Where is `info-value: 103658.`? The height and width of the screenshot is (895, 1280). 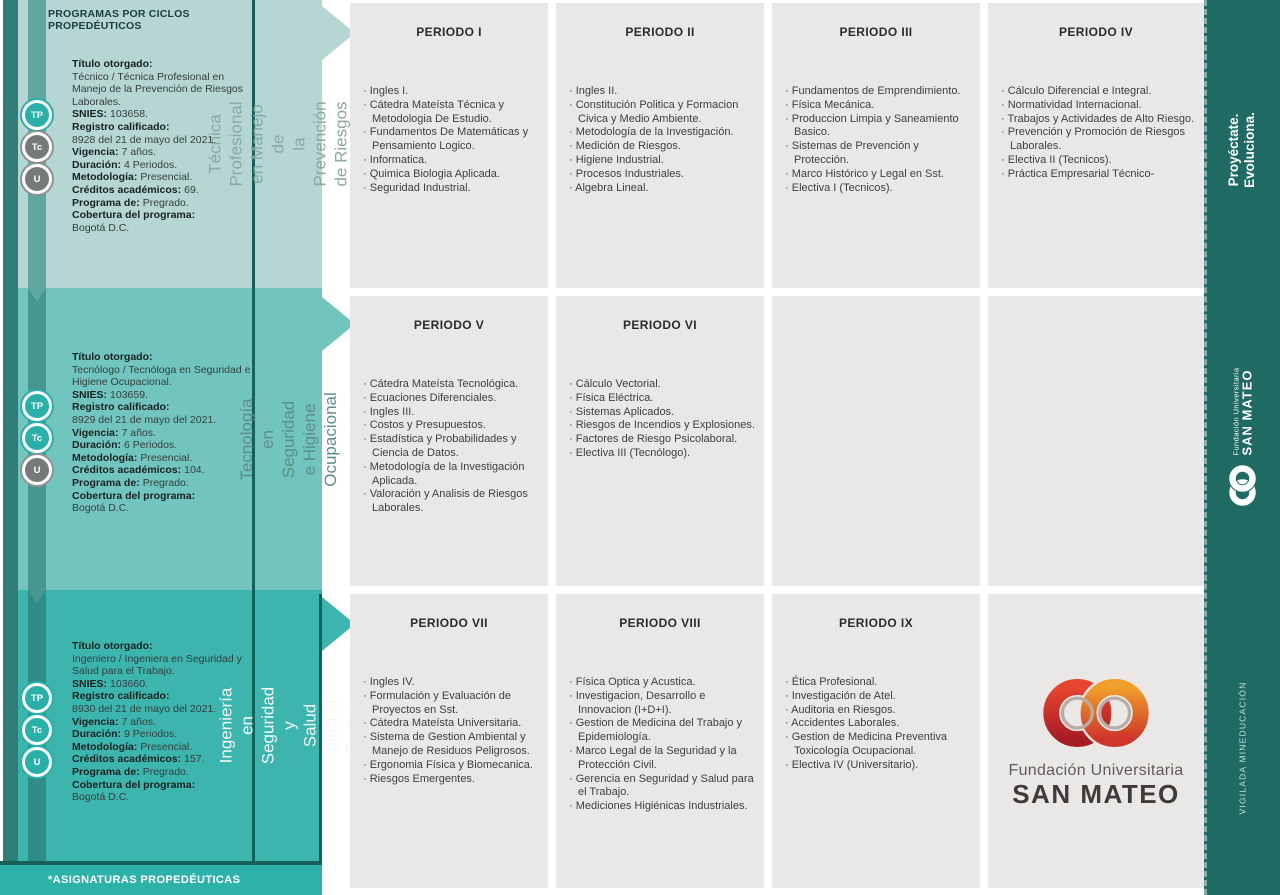 info-value: 103658. is located at coordinates (129, 114).